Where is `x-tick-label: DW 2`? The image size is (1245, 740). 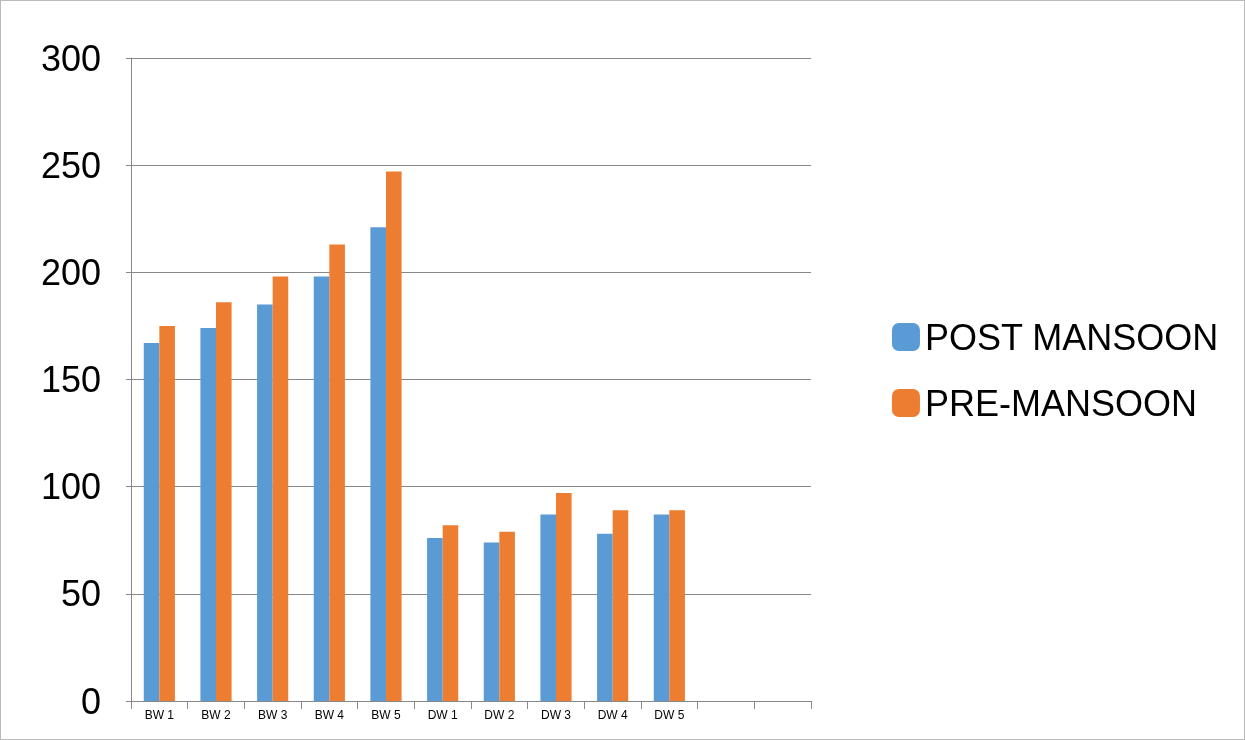
x-tick-label: DW 2 is located at coordinates (499, 715).